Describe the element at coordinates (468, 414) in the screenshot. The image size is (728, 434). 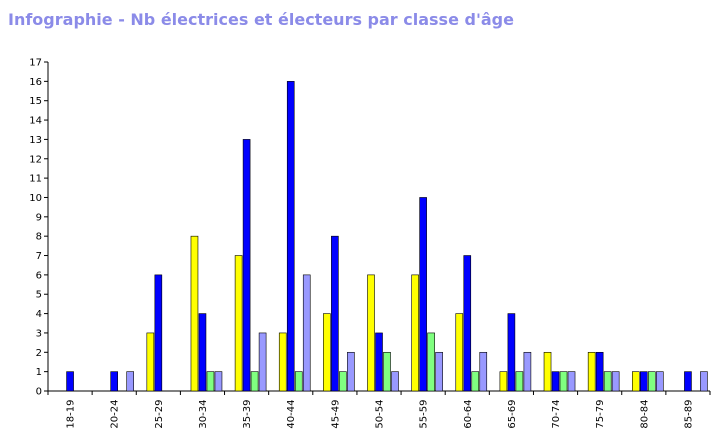
I see `x-tick-label: 60-64` at that location.